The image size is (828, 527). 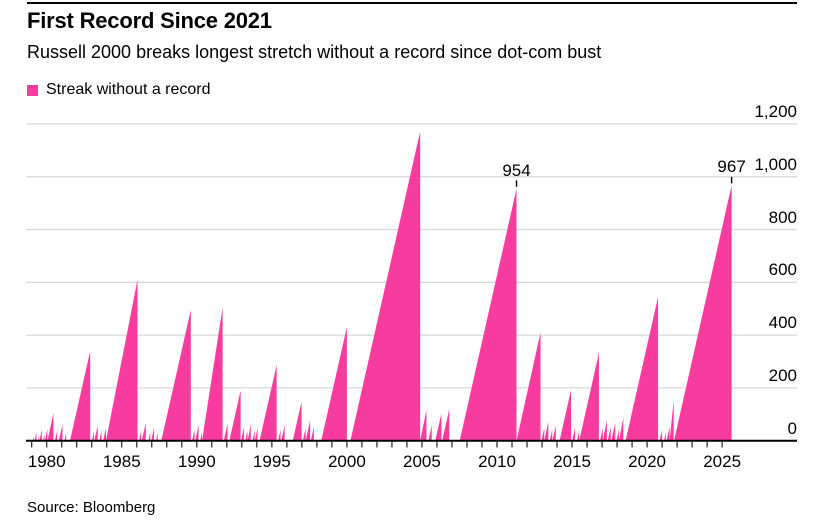 What do you see at coordinates (422, 461) in the screenshot?
I see `x-axis-label: 2005` at bounding box center [422, 461].